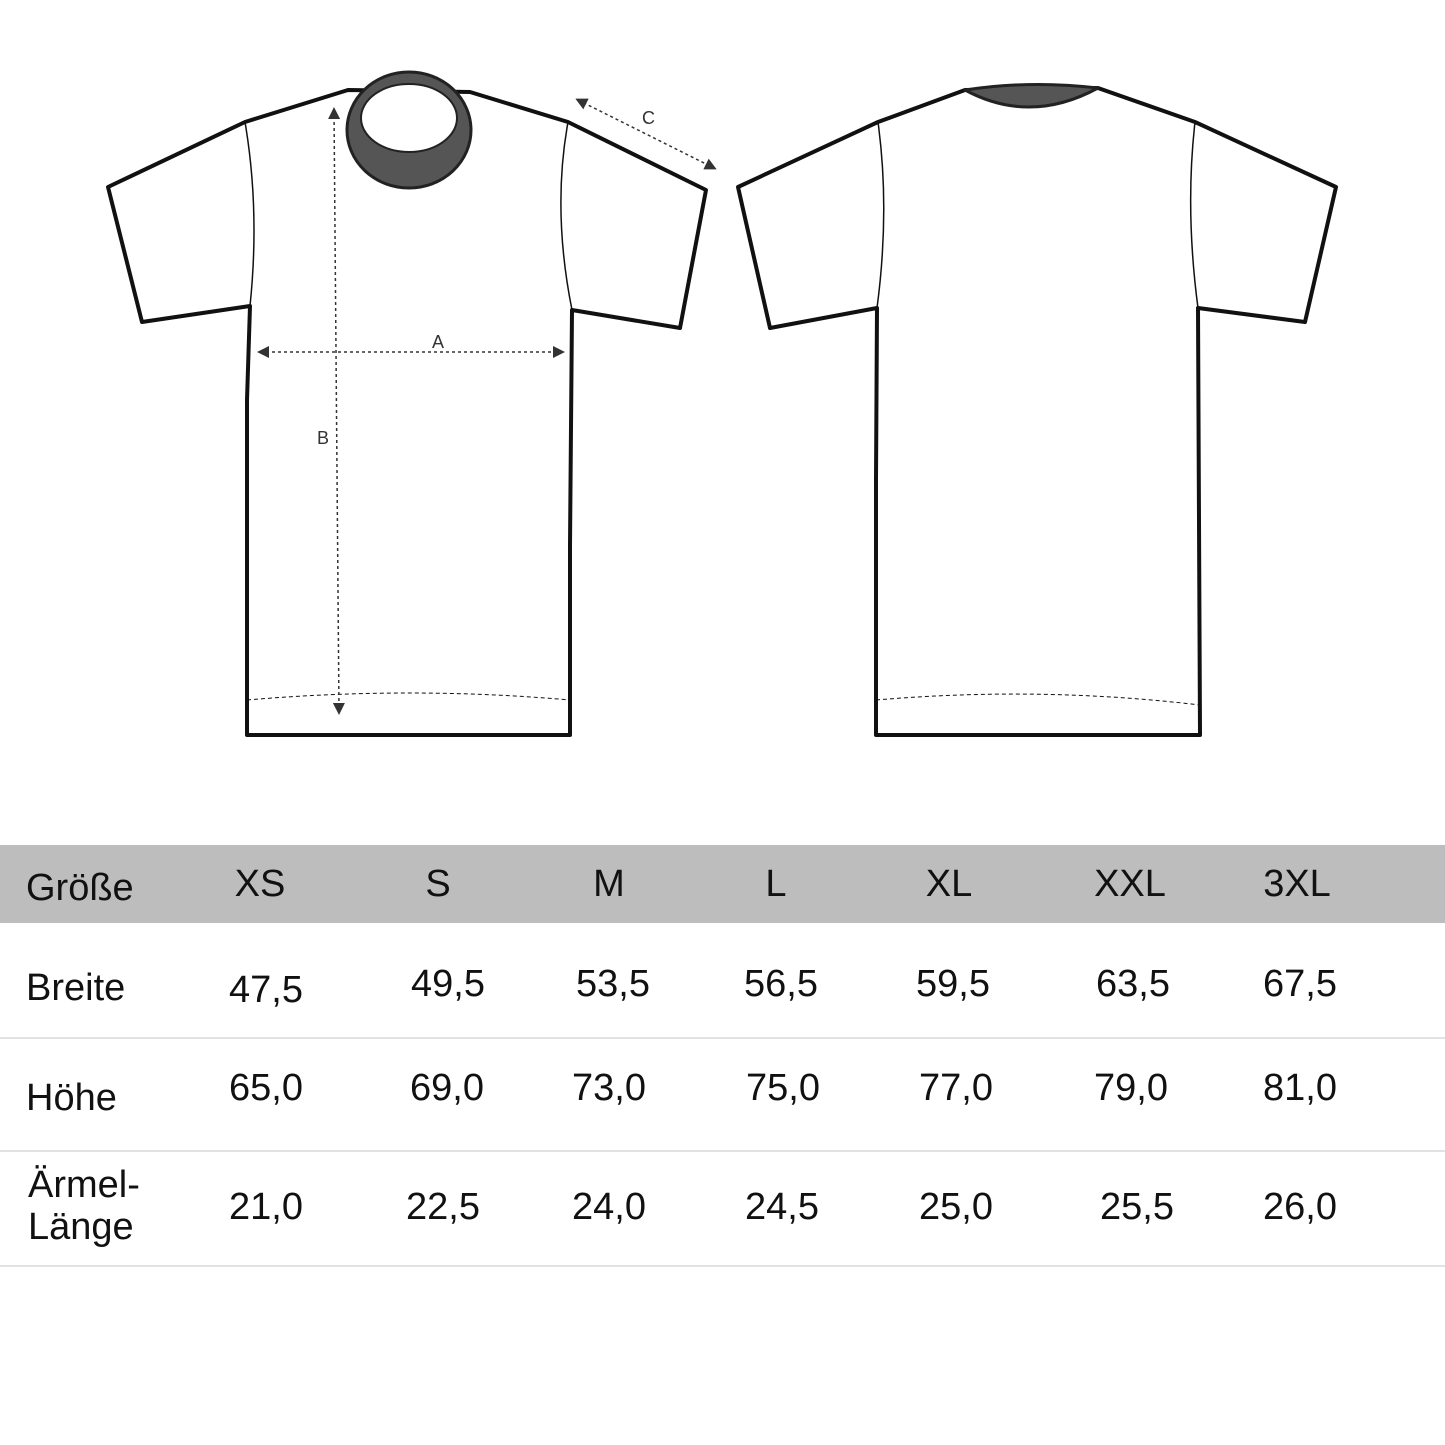 This screenshot has width=1445, height=1445. What do you see at coordinates (949, 884) in the screenshot?
I see `size-header: XL` at bounding box center [949, 884].